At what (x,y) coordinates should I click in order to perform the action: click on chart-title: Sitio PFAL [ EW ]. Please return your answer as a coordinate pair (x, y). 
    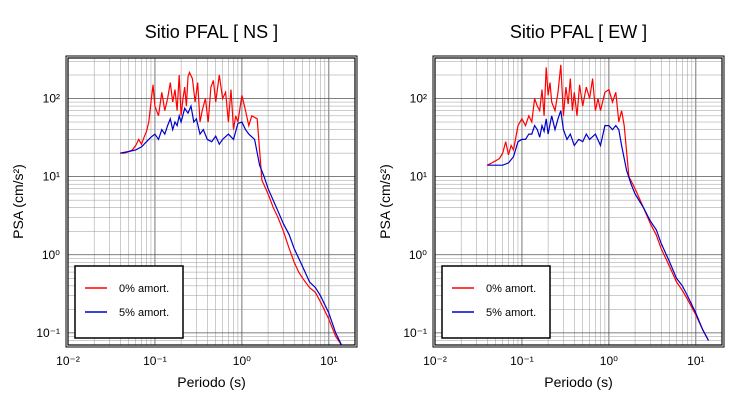
    Looking at the image, I should click on (578, 32).